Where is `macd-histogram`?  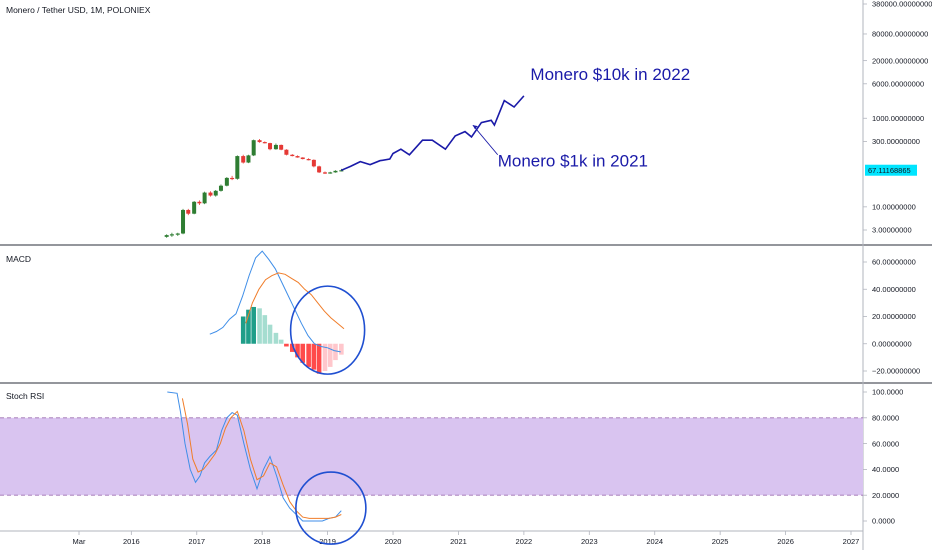 macd-histogram is located at coordinates (292, 340).